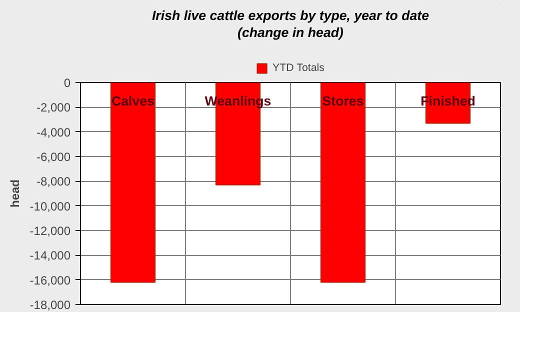 This screenshot has width=544, height=342. Describe the element at coordinates (15, 193) in the screenshot. I see `y-axis-title: head` at that location.